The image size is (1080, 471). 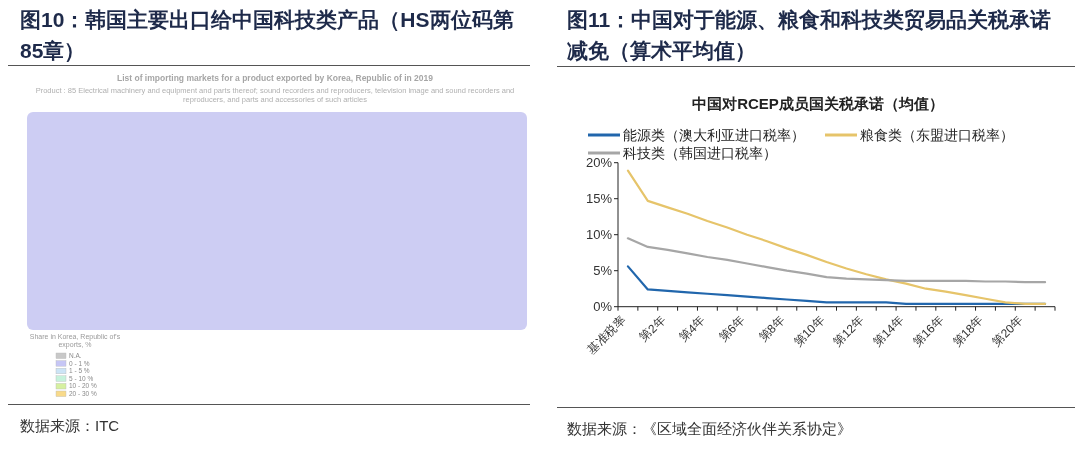 What do you see at coordinates (888, 331) in the screenshot?
I see `x-tick-label: 第14年` at bounding box center [888, 331].